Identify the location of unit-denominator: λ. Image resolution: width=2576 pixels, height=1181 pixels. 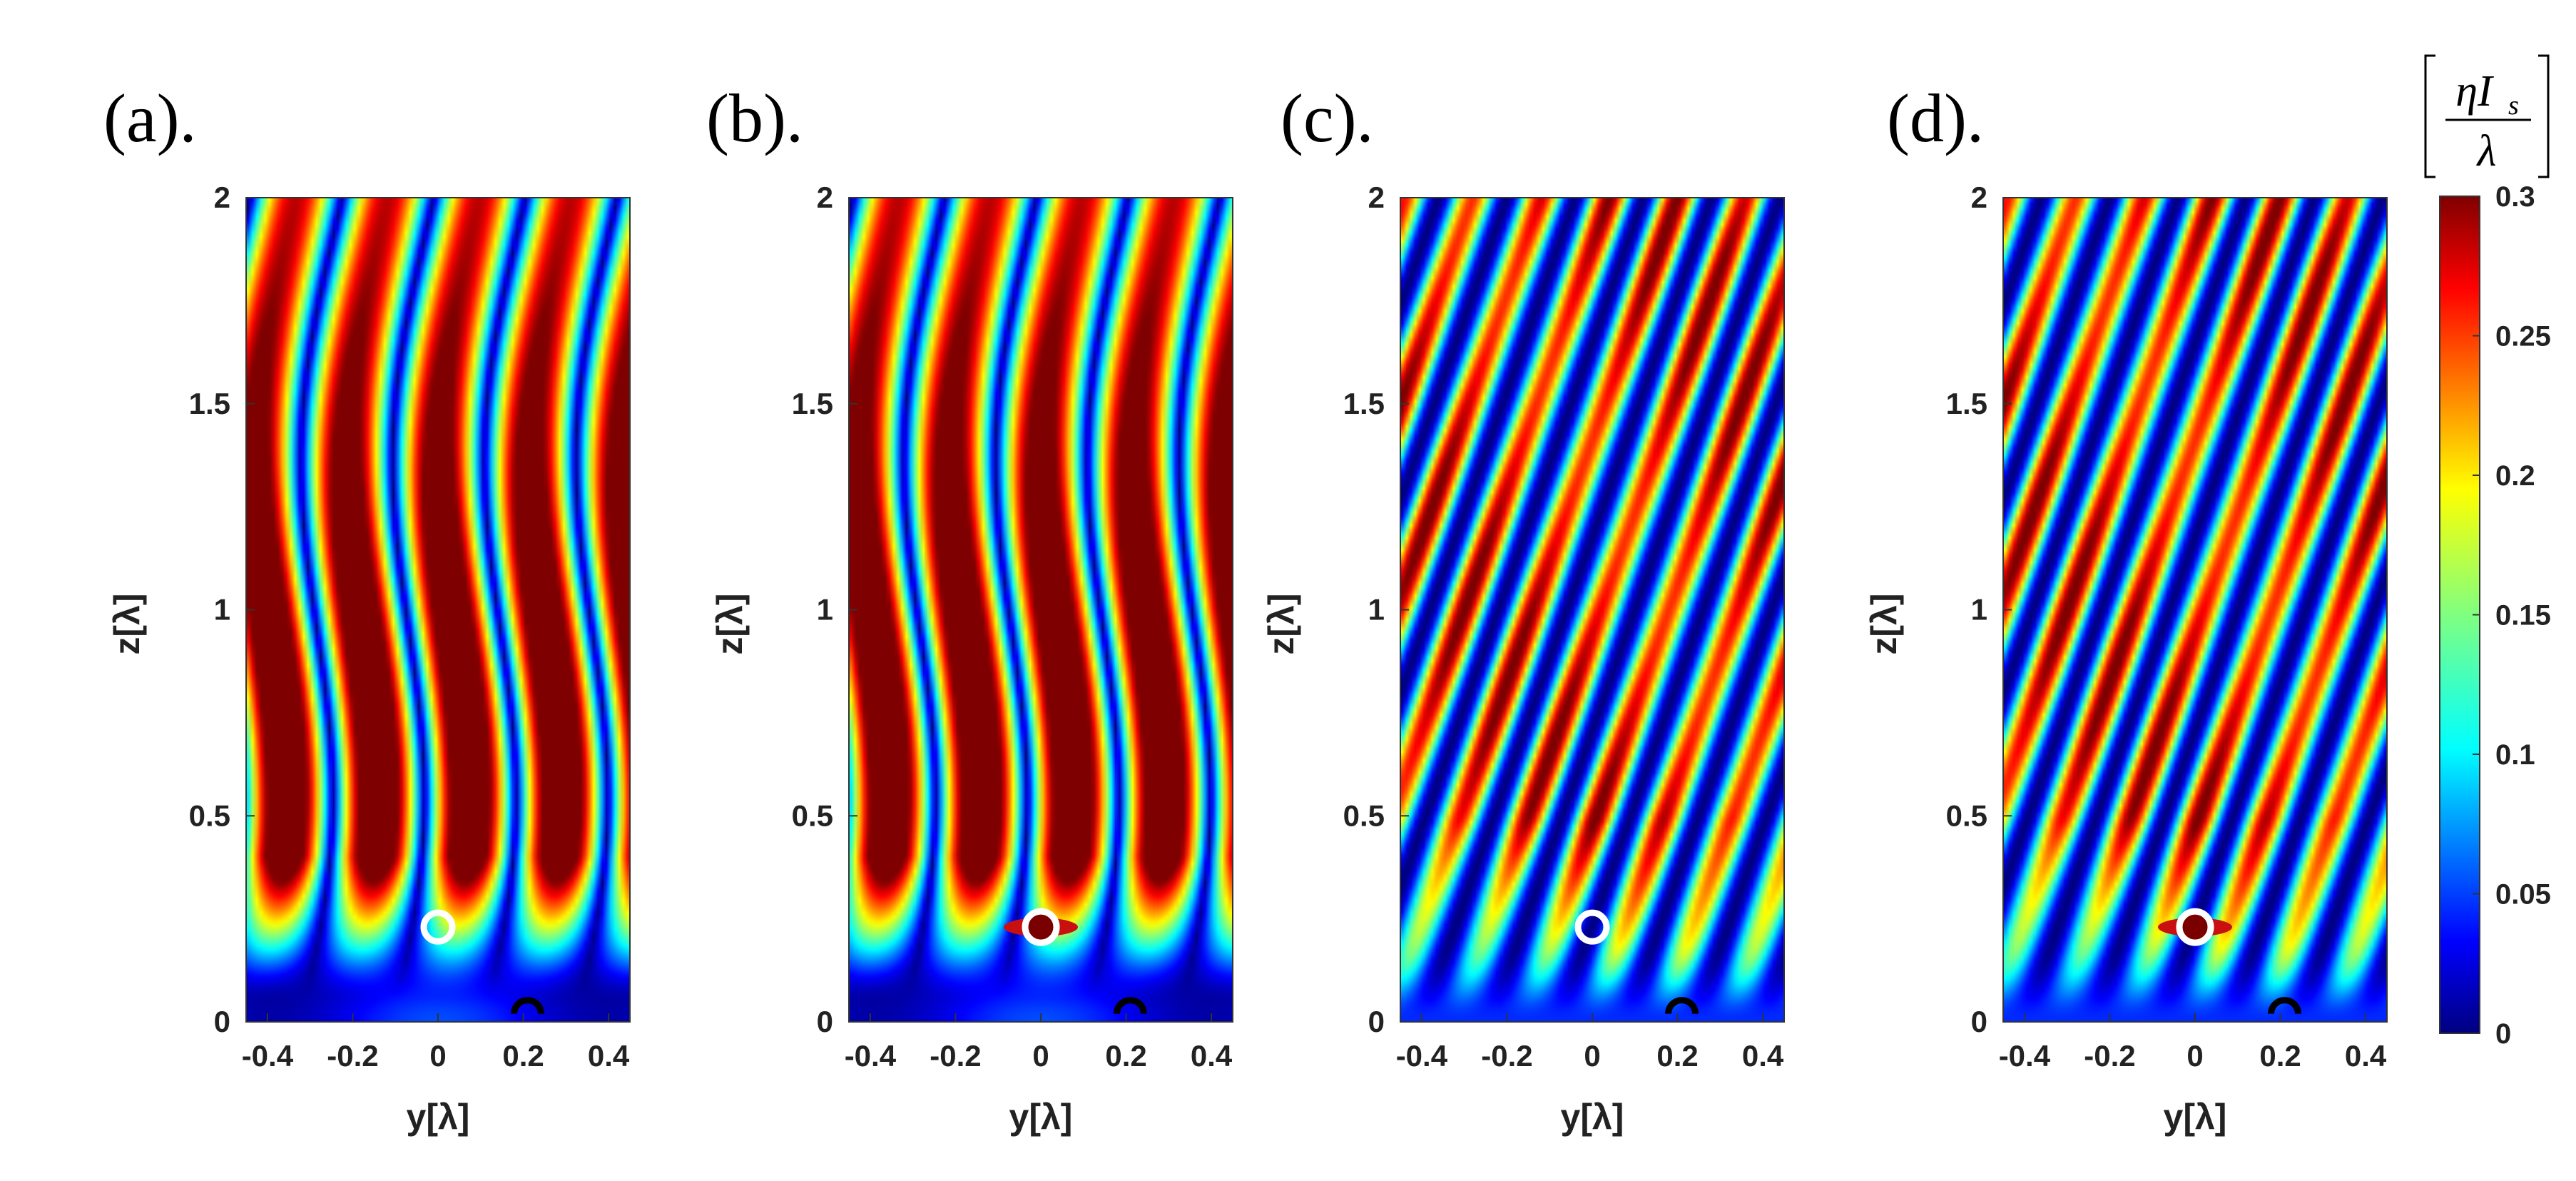
(2486, 151).